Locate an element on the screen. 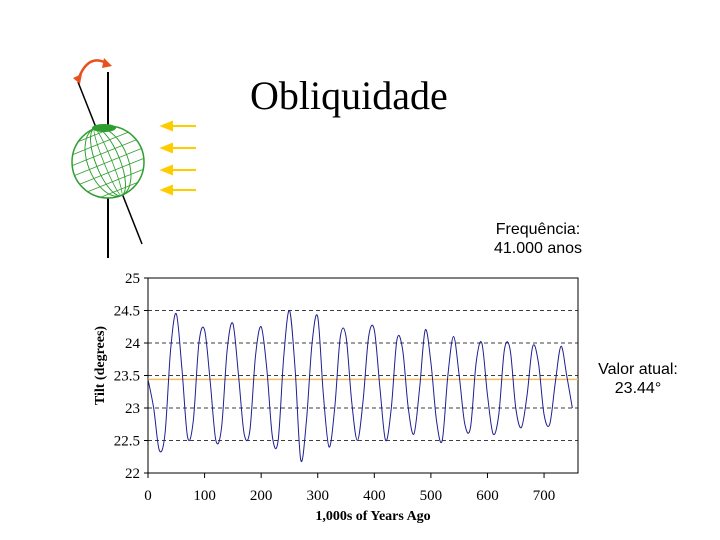  y-tick-label: 23.5 is located at coordinates (127, 377).